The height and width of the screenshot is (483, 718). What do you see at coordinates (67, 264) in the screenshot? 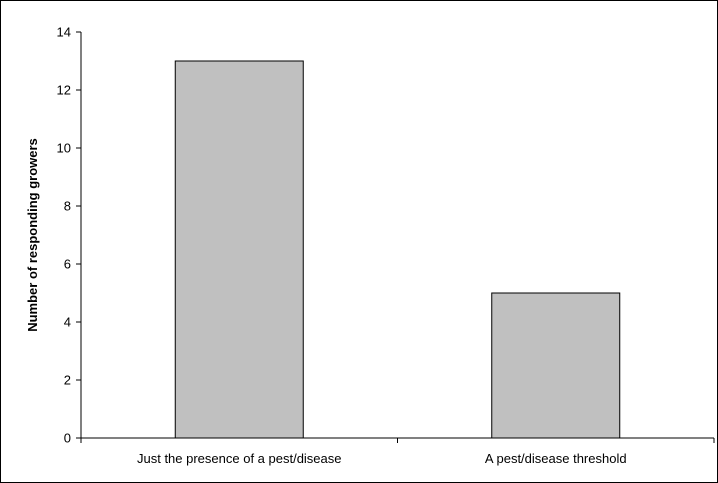
I see `y-tick-label: 6` at bounding box center [67, 264].